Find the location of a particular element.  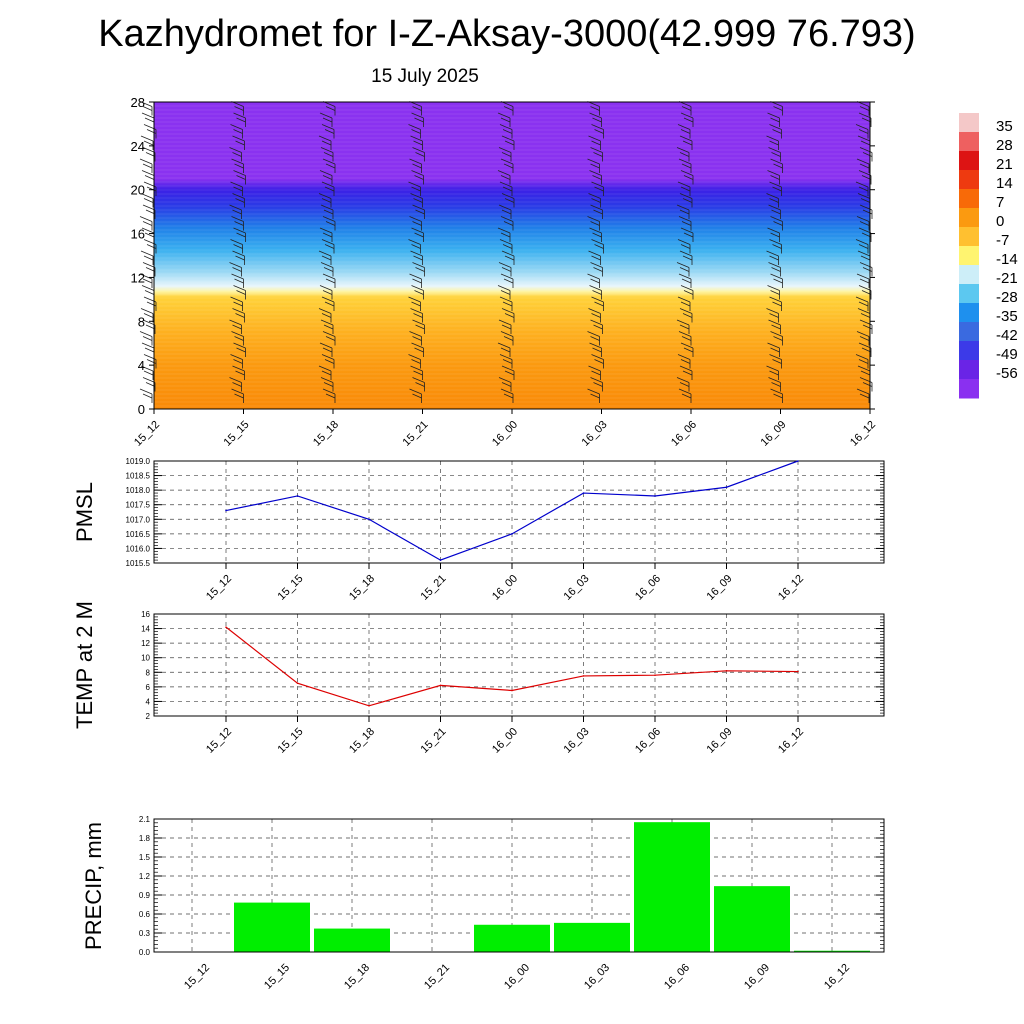

y-tick-label: 1016.0 is located at coordinates (138, 548).